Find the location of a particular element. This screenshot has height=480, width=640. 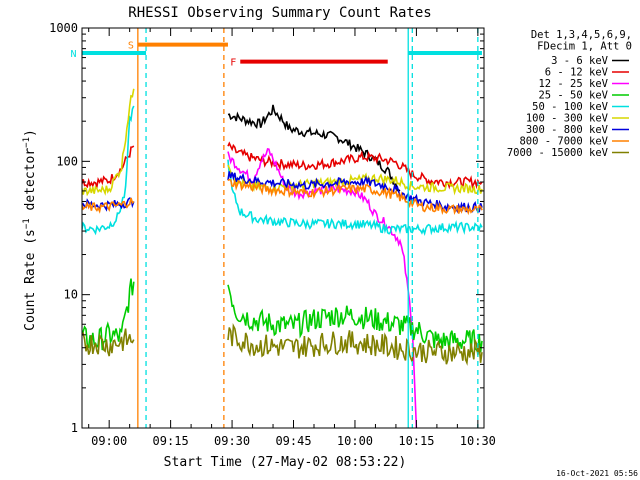

legend-header-line-1: FDecim 1, Att 0 is located at coordinates (584, 47).